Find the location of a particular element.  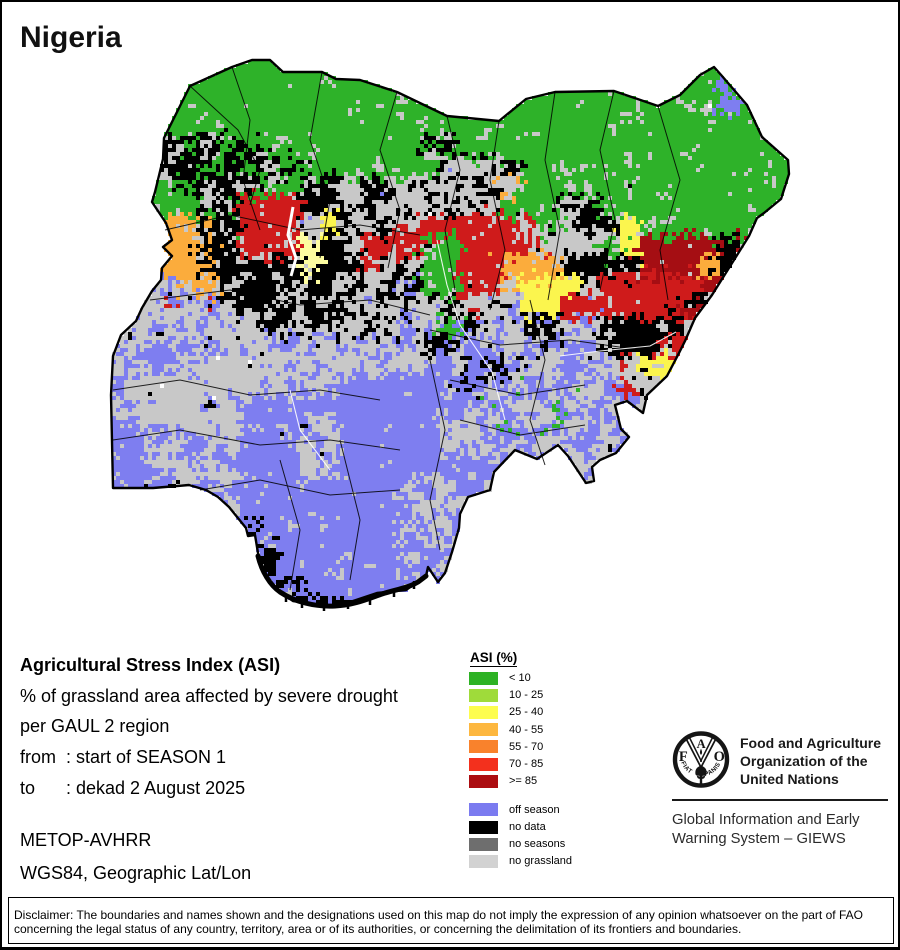

svg-text: A is located at coordinates (701, 744).